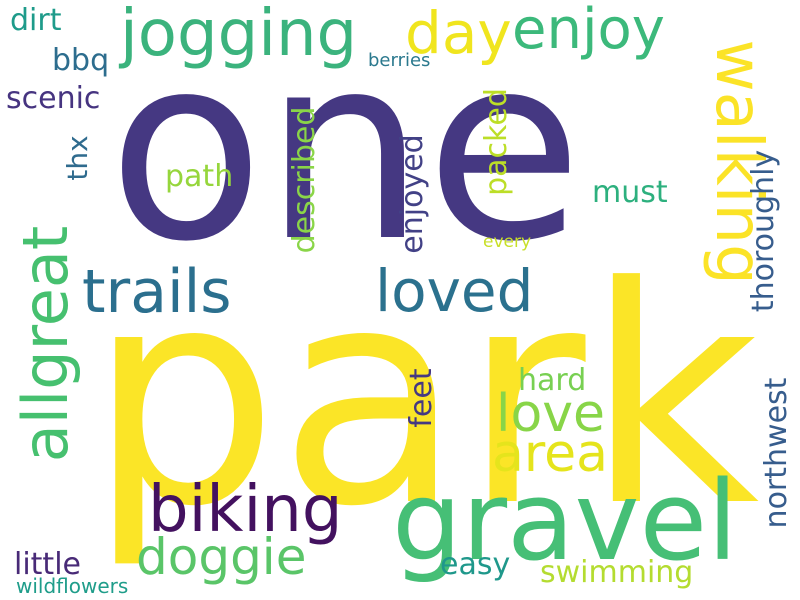 Image resolution: width=800 pixels, height=600 pixels. I want to click on word-trails: trails, so click(157, 292).